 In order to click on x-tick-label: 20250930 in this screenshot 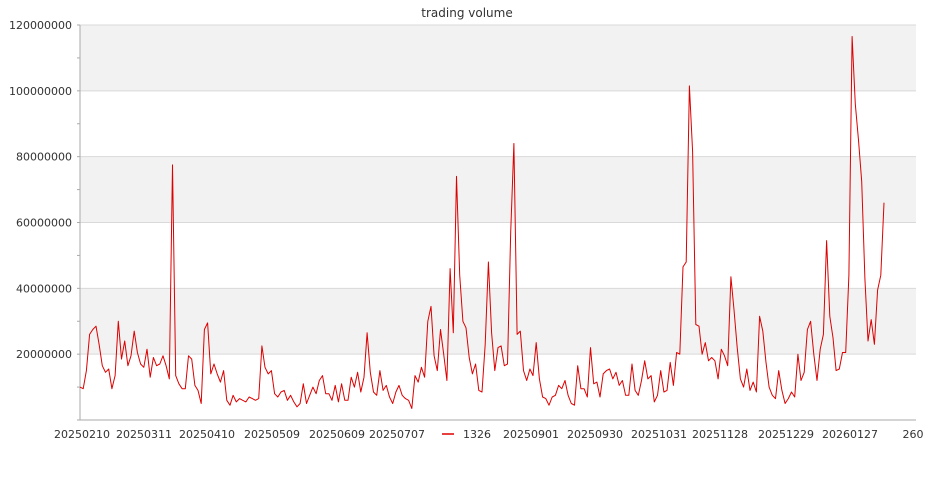, I will do `click(595, 434)`.